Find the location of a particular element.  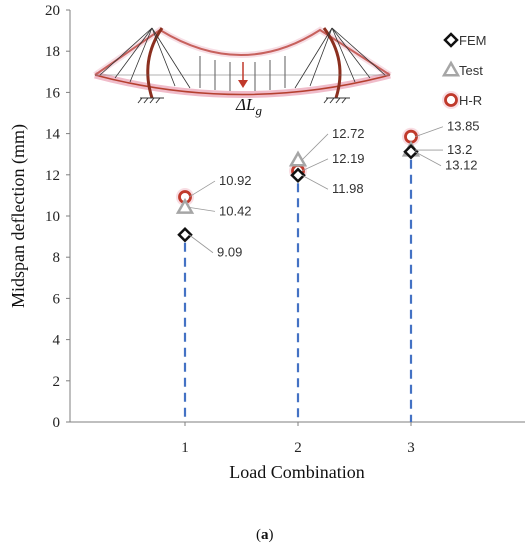

figure-caption: (a) is located at coordinates (265, 535).